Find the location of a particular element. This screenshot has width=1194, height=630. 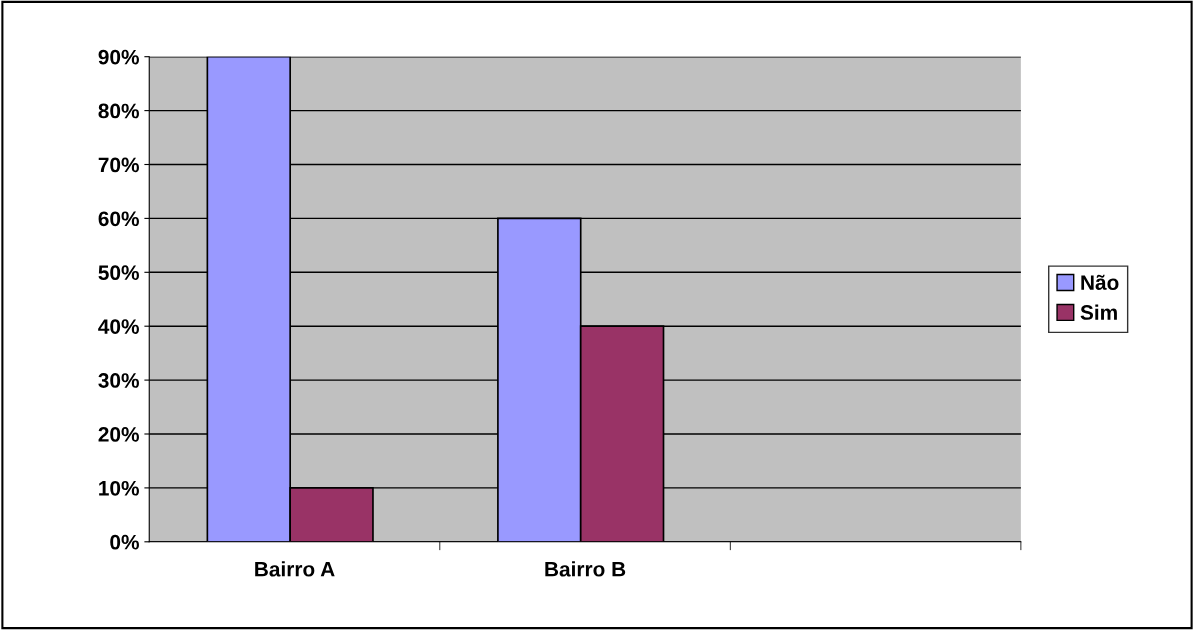

y-tick-label: 70% is located at coordinates (118, 165).